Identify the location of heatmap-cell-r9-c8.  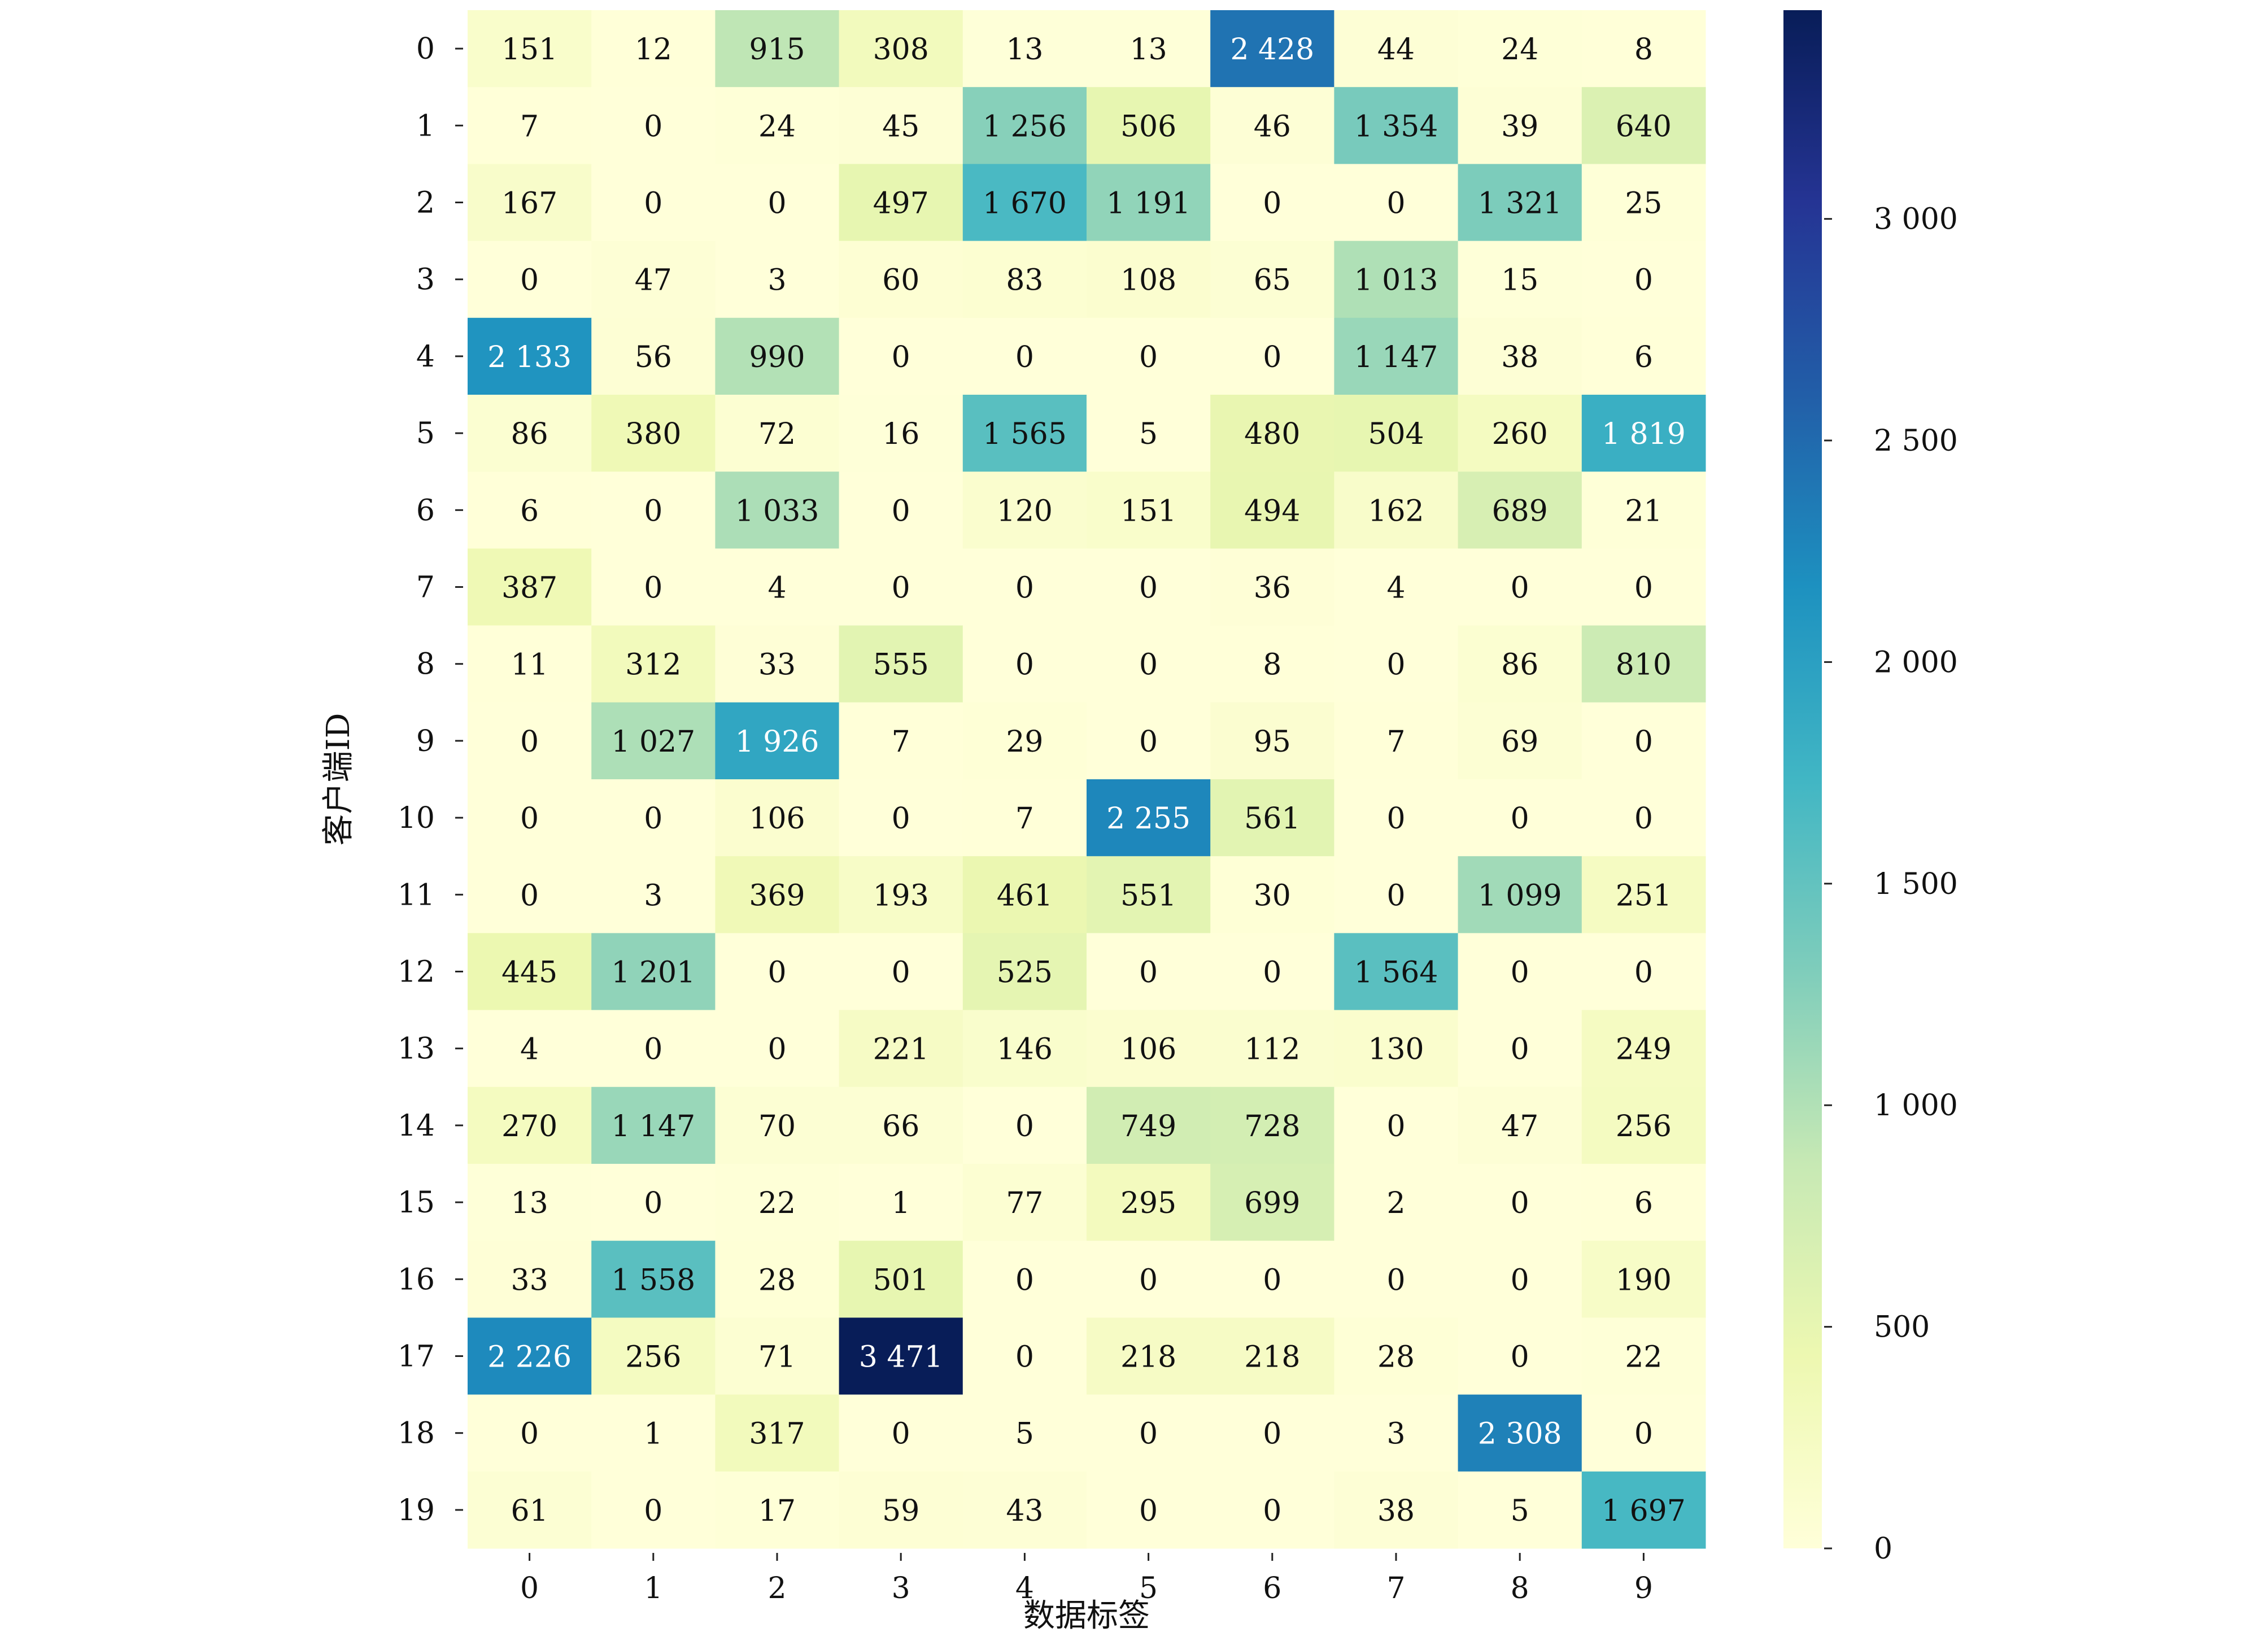
(1520, 741).